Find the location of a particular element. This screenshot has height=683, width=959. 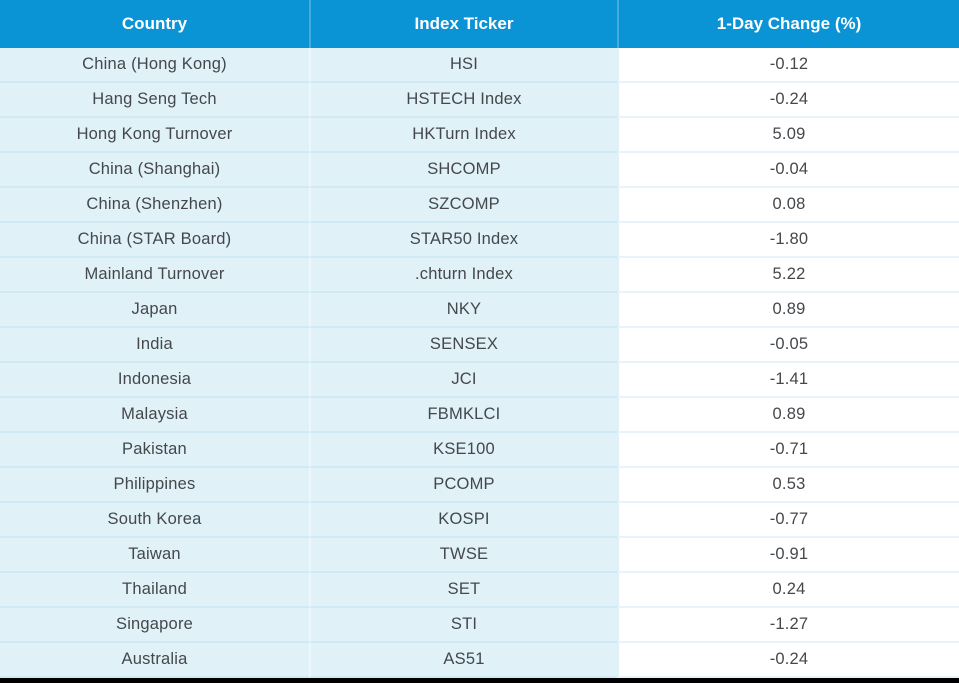

ticker-cell: JCI is located at coordinates (463, 380).